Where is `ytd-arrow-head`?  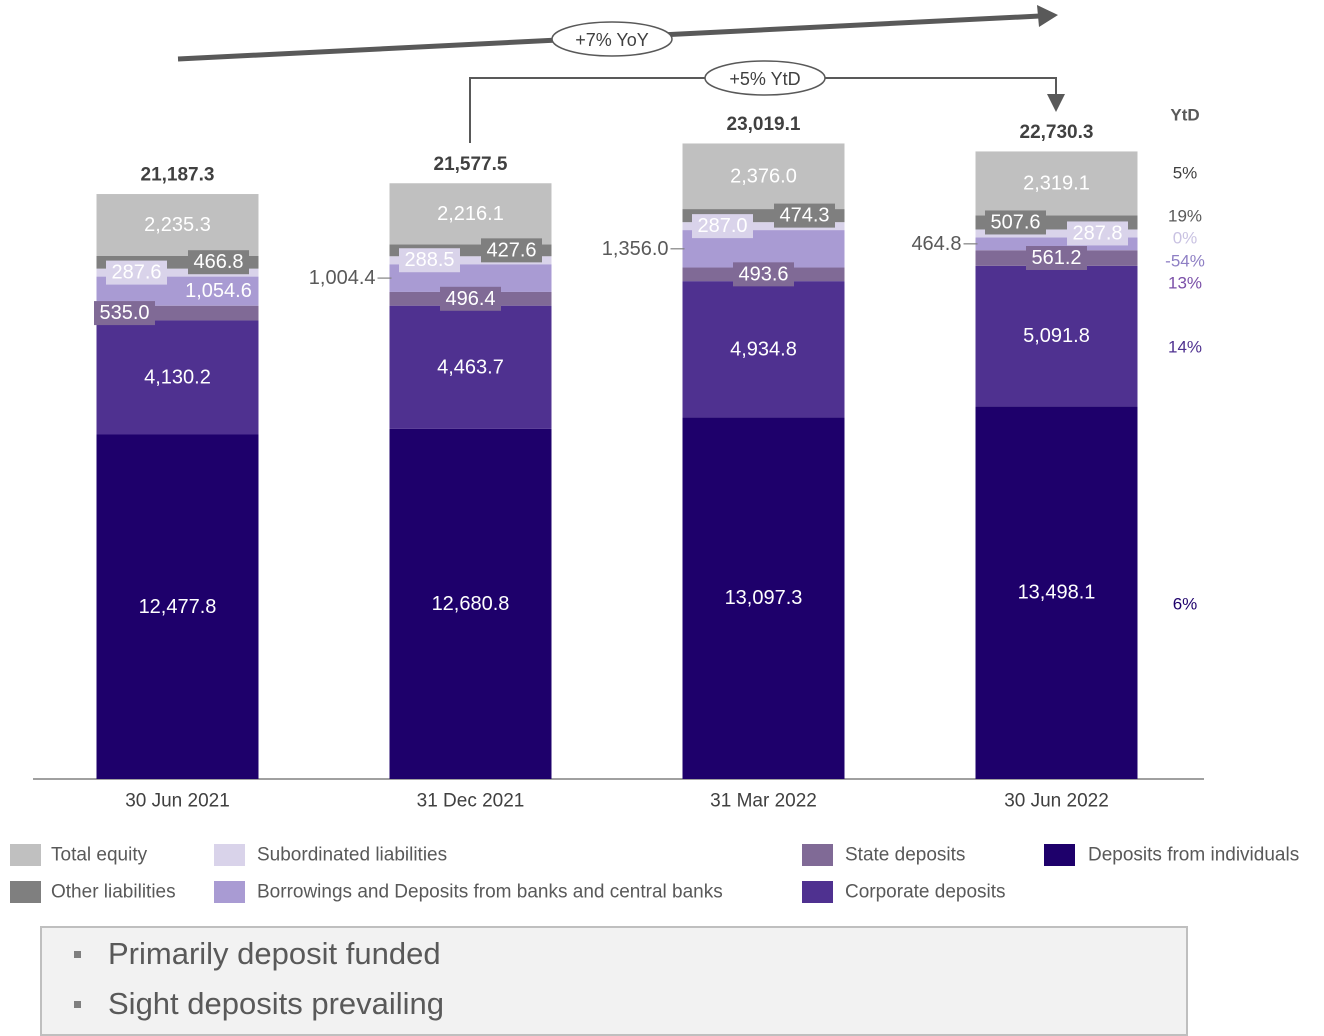
ytd-arrow-head is located at coordinates (1056, 103).